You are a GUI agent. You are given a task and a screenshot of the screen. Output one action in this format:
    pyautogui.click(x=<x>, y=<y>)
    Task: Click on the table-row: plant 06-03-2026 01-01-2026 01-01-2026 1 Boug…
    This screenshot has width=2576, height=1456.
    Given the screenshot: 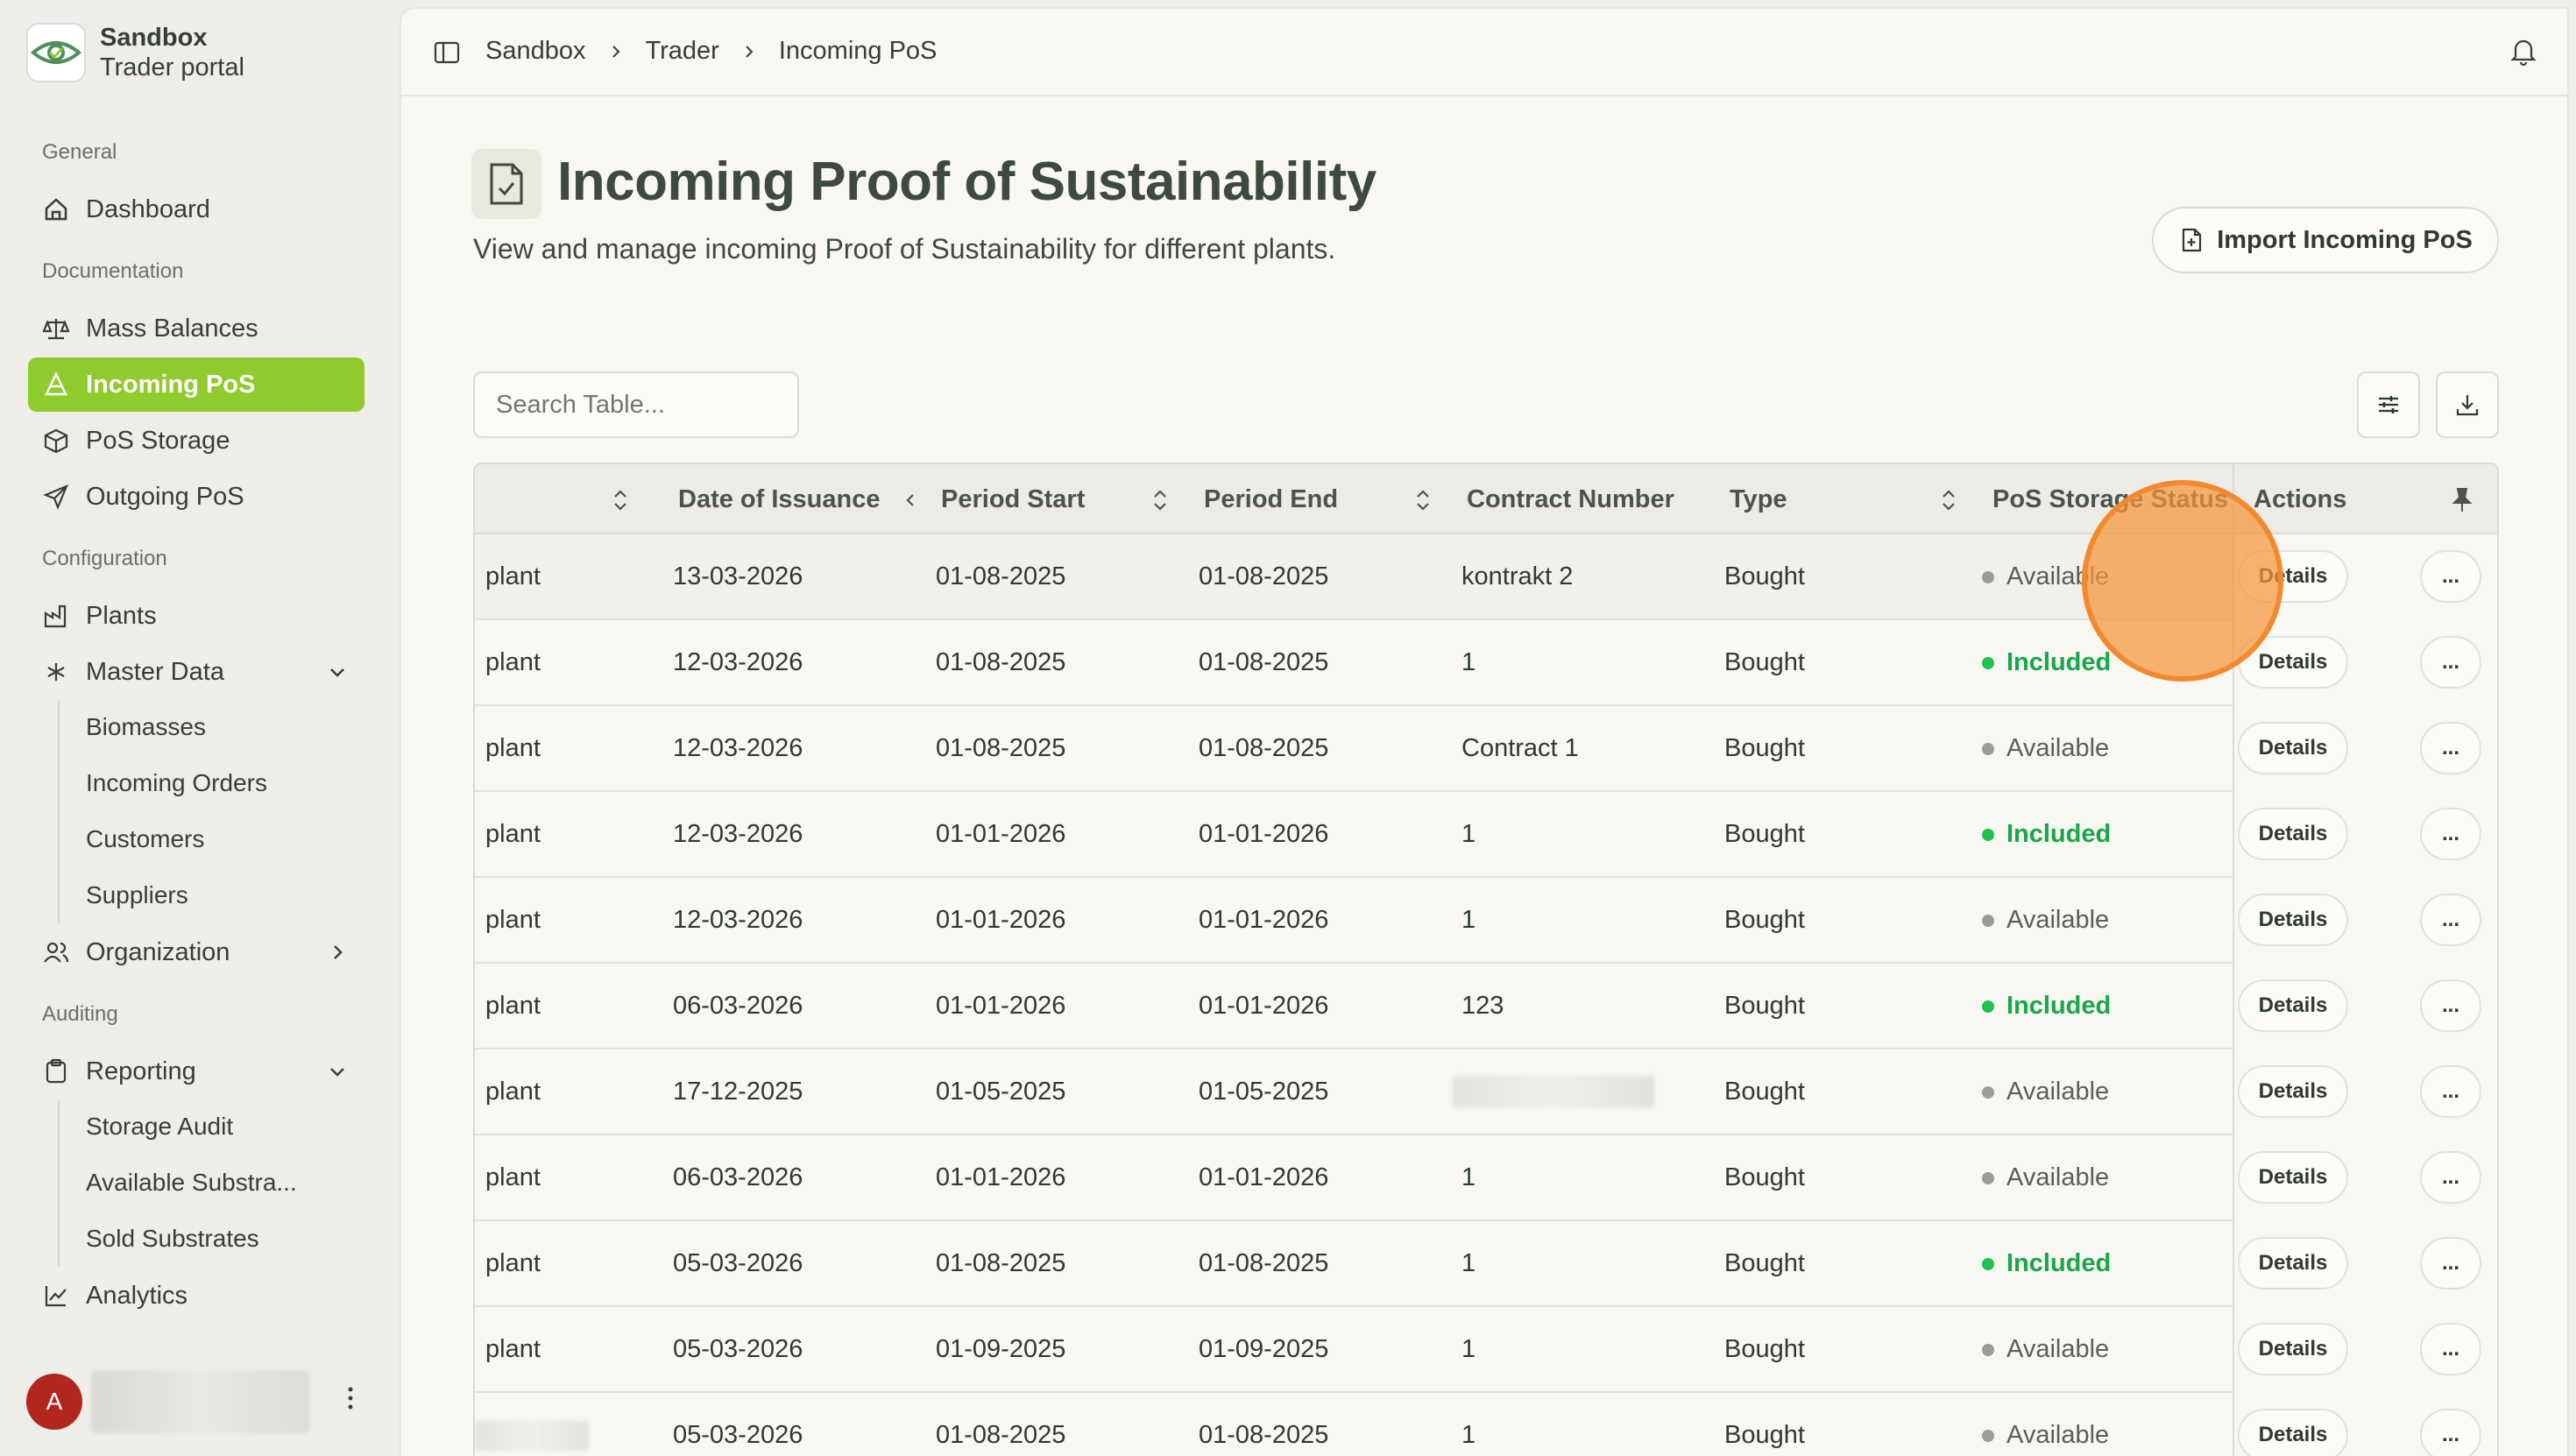 What is the action you would take?
    pyautogui.click(x=1486, y=1178)
    